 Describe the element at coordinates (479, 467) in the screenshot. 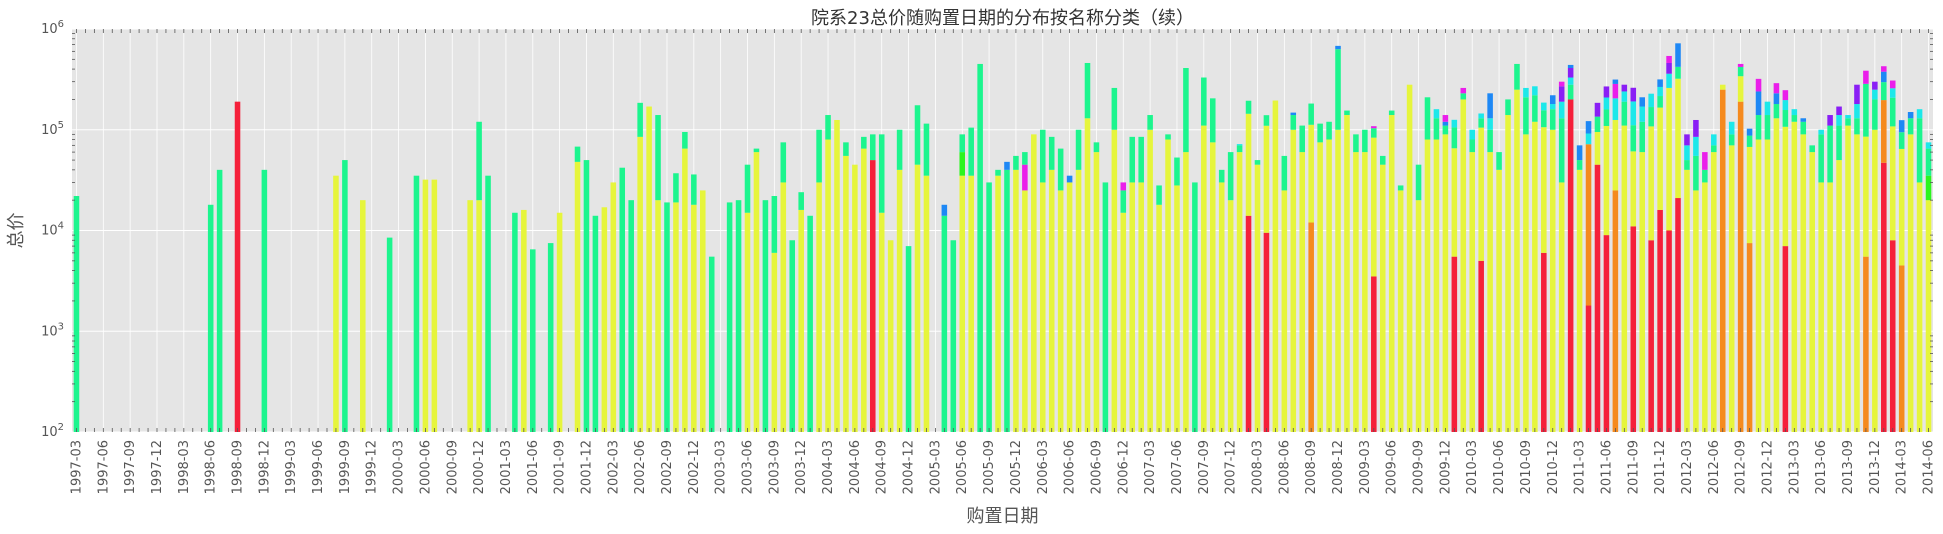

I see `x-tick-label: 2000-12` at that location.